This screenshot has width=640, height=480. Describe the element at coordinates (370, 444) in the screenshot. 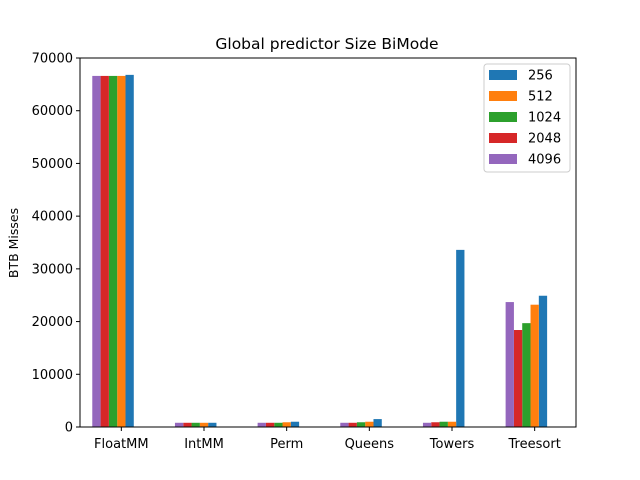

I see `x-tick-label: Queens` at that location.